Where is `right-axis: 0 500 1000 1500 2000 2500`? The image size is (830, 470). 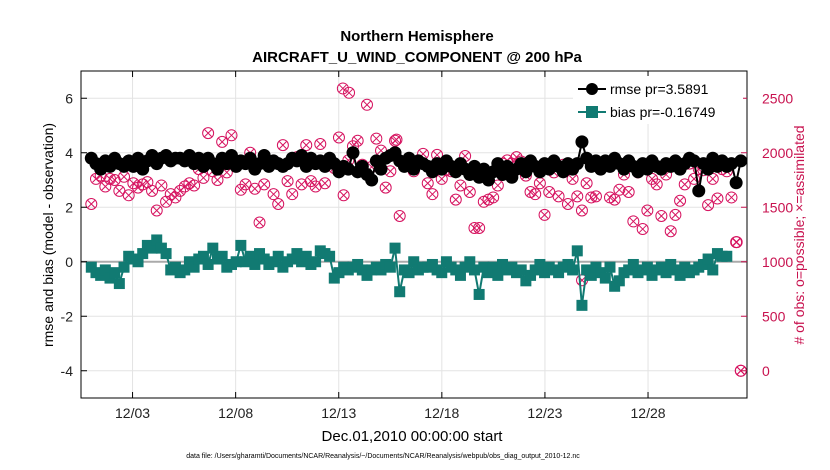
right-axis: 0 500 1000 1500 2000 2500 is located at coordinates (767, 234).